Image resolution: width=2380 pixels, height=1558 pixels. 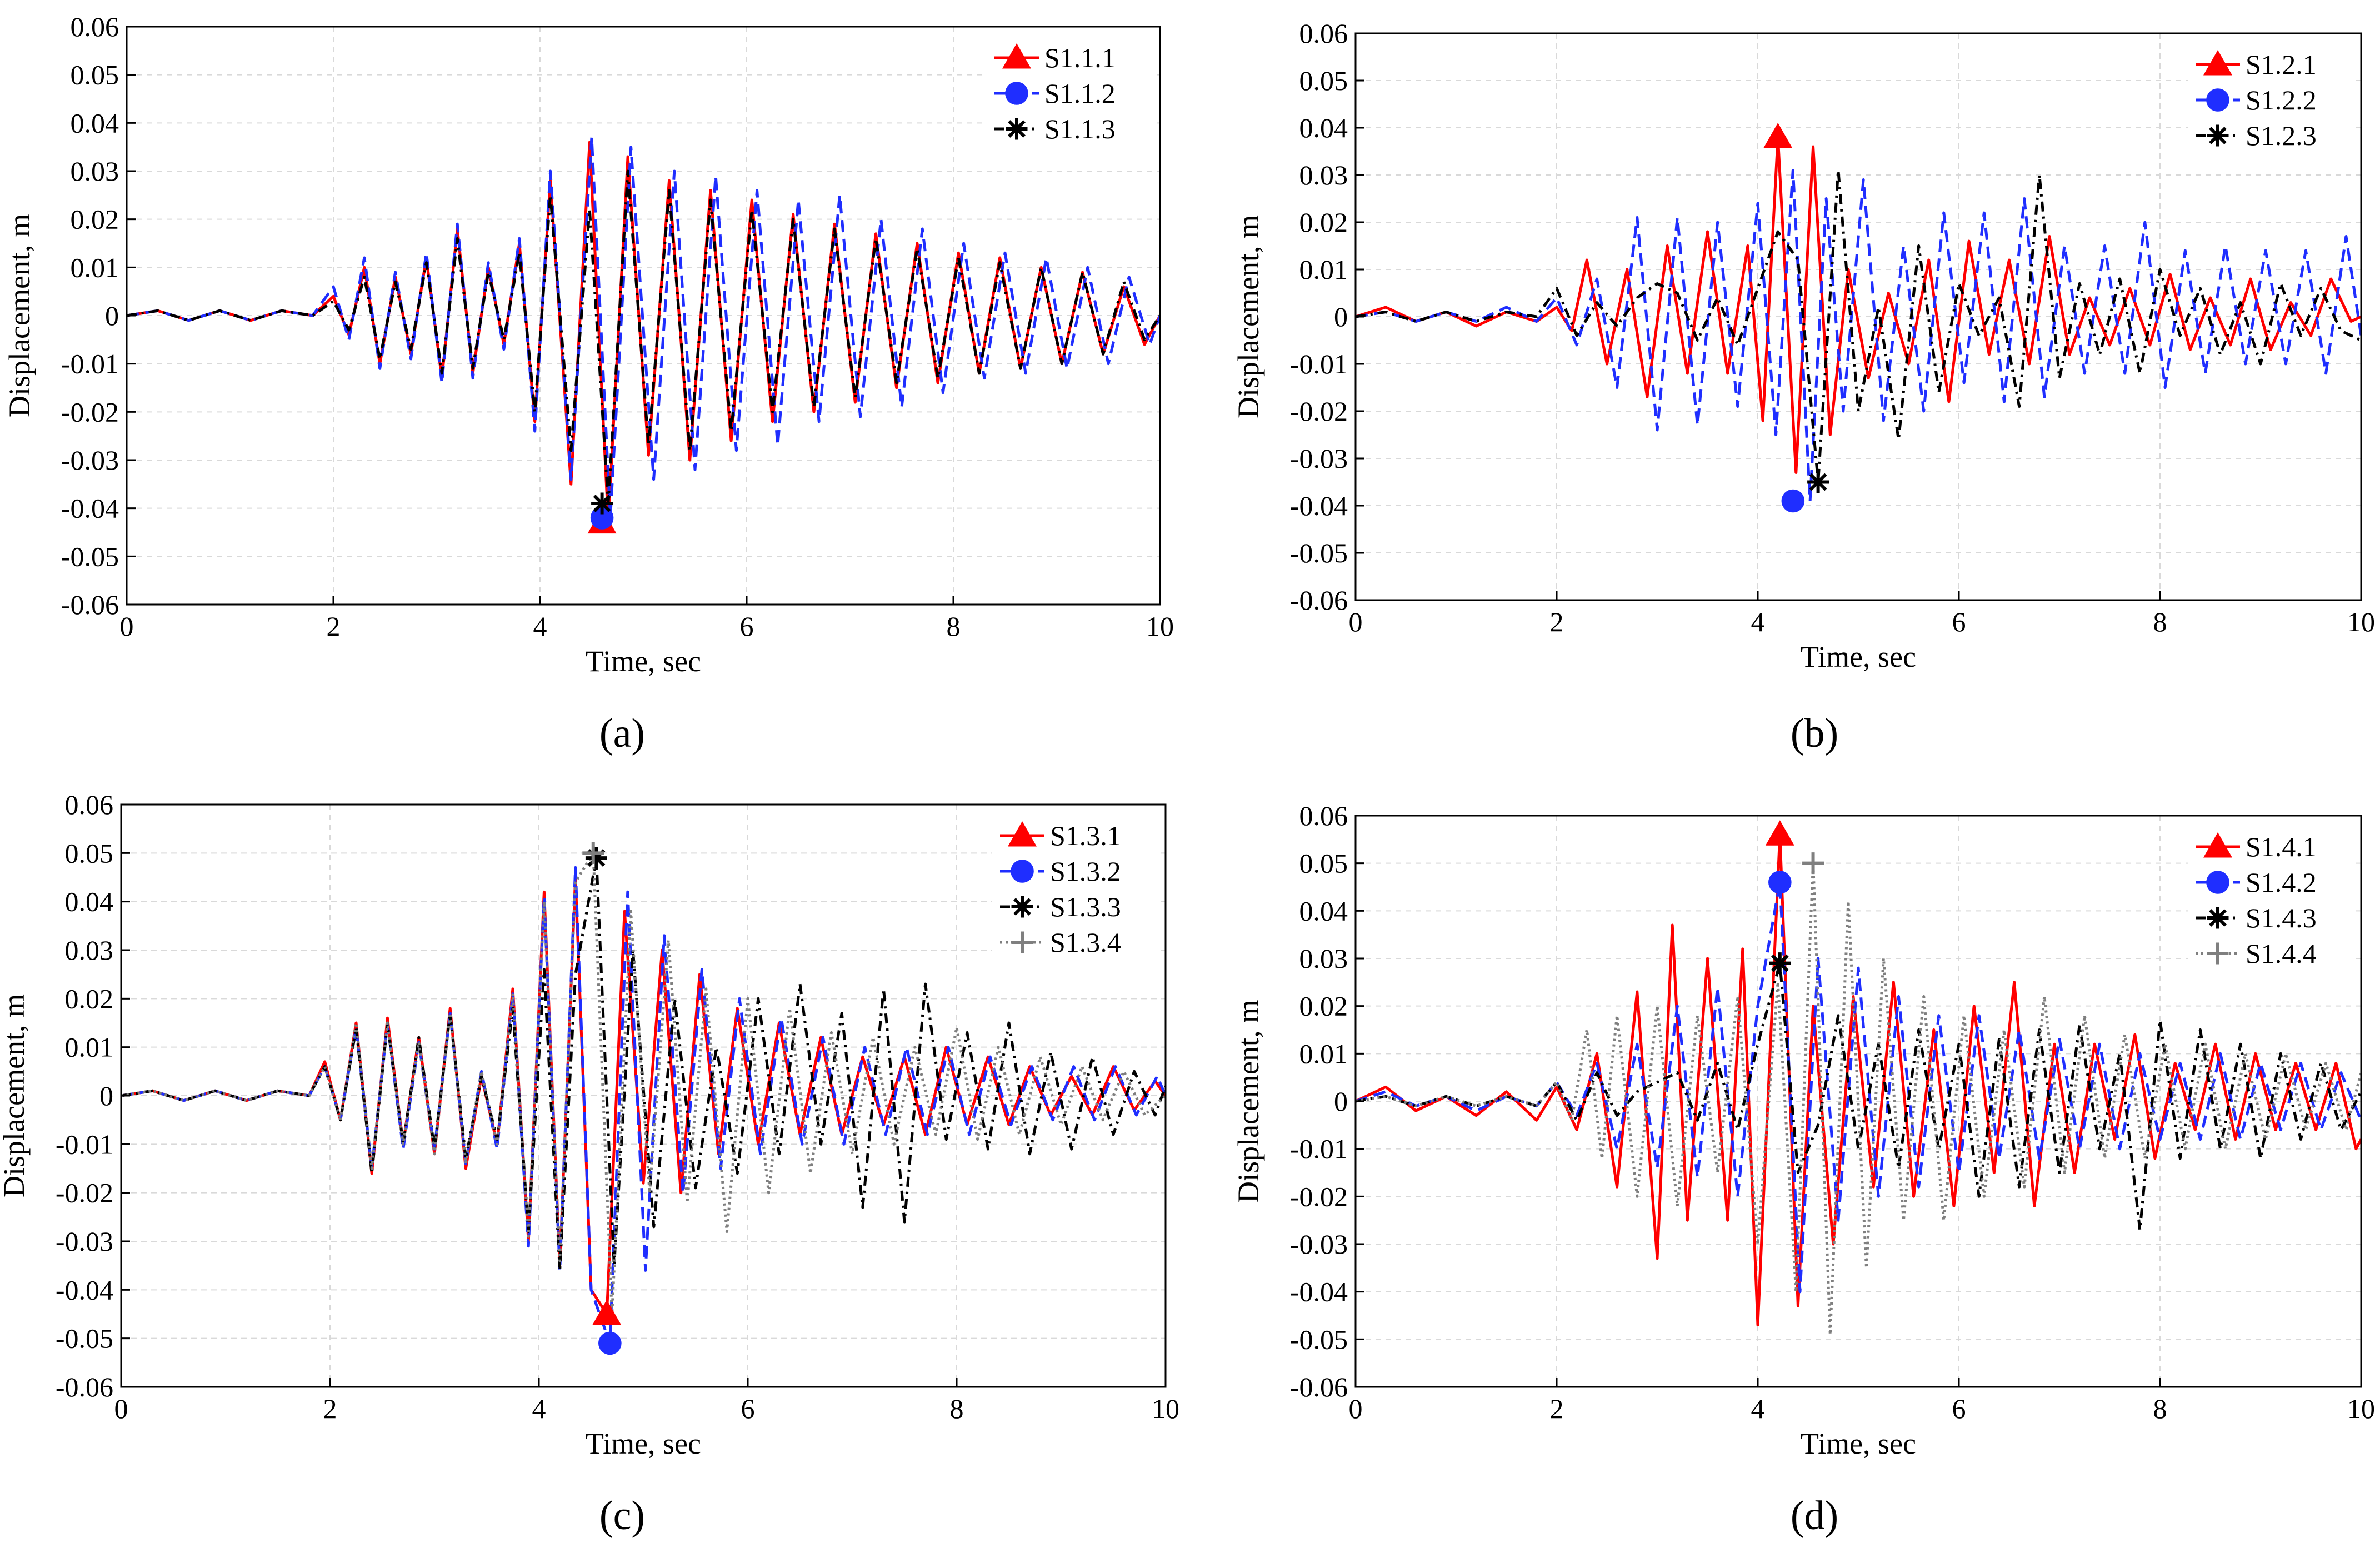 I want to click on legend-label: S1.2.1, so click(x=2281, y=64).